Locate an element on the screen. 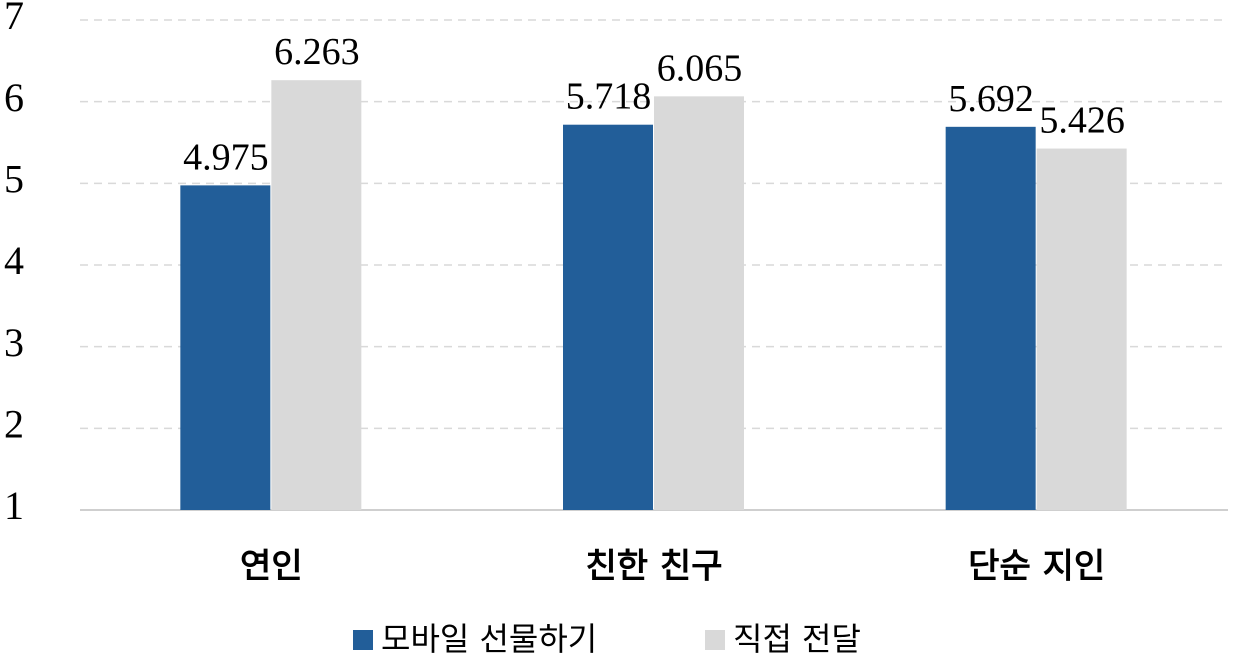  value-label: 5.718 is located at coordinates (609, 97).